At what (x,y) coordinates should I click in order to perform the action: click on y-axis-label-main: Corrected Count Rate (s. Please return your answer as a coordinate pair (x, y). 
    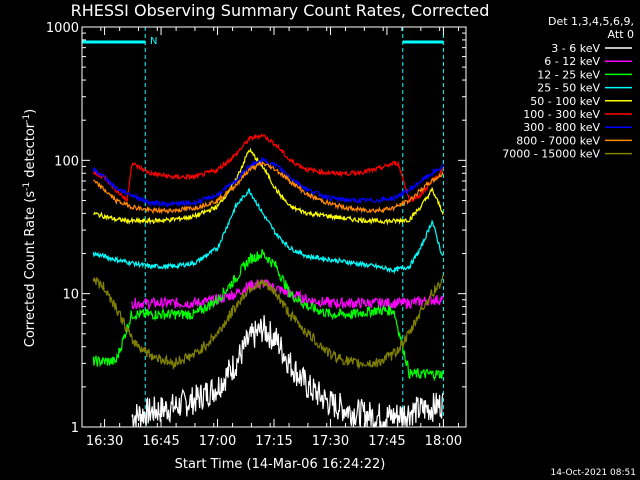
    Looking at the image, I should click on (30, 269).